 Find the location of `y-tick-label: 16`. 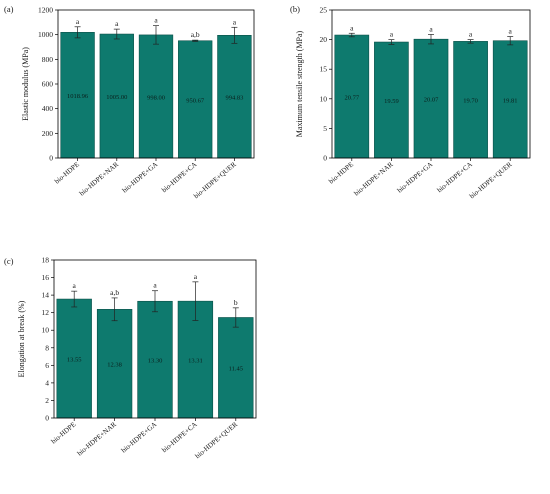

y-tick-label: 16 is located at coordinates (46, 277).